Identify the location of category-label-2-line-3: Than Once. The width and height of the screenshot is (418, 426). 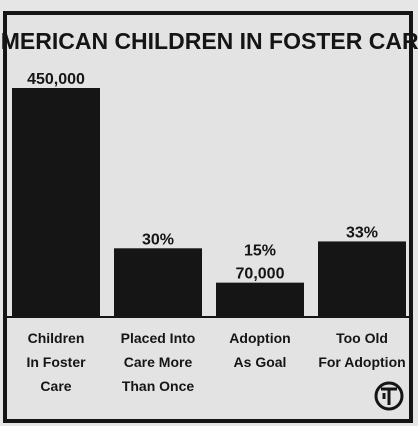
(158, 386).